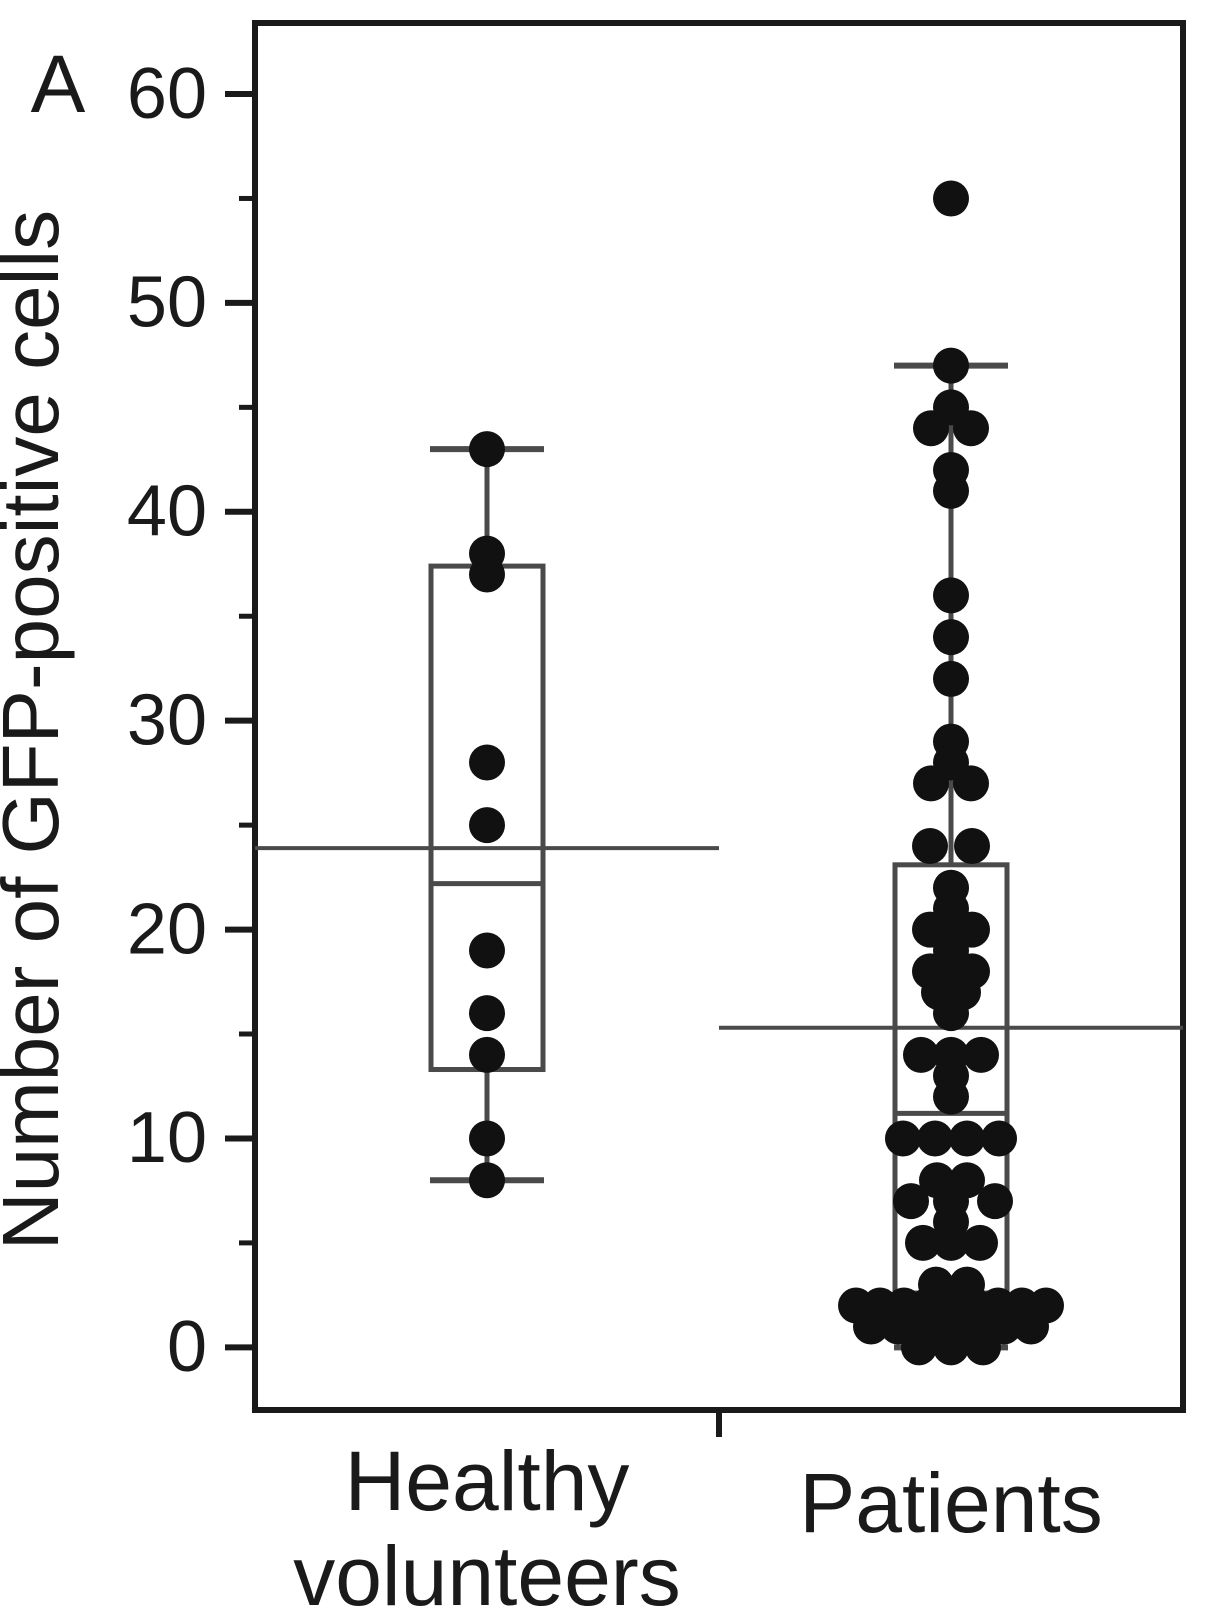 Image resolution: width=1205 pixels, height=1623 pixels. Describe the element at coordinates (167, 94) in the screenshot. I see `y-axis-tick-label: 60` at that location.